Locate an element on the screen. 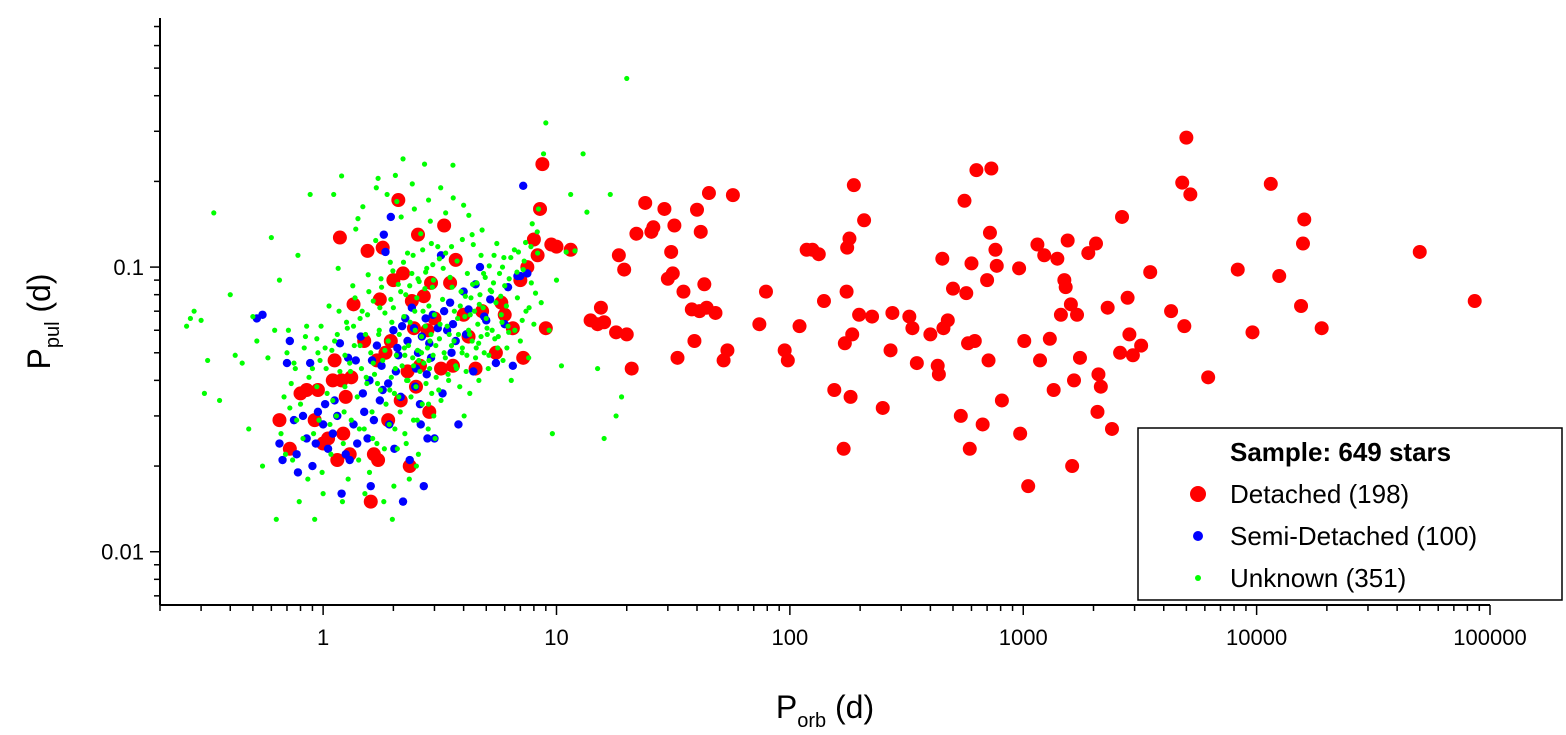  x-axis-ticks: 1 10 100 1000 10000 100000 is located at coordinates (843, 627).